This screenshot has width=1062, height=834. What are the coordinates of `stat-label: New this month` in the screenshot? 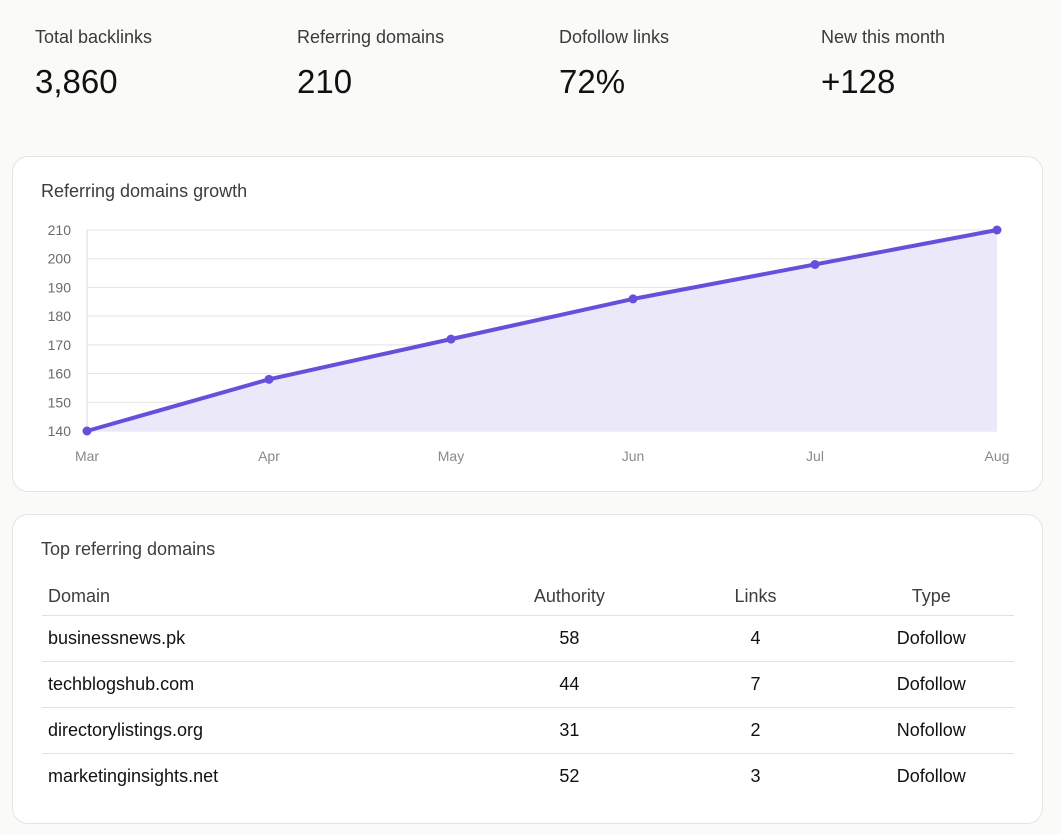 It's located at (883, 37).